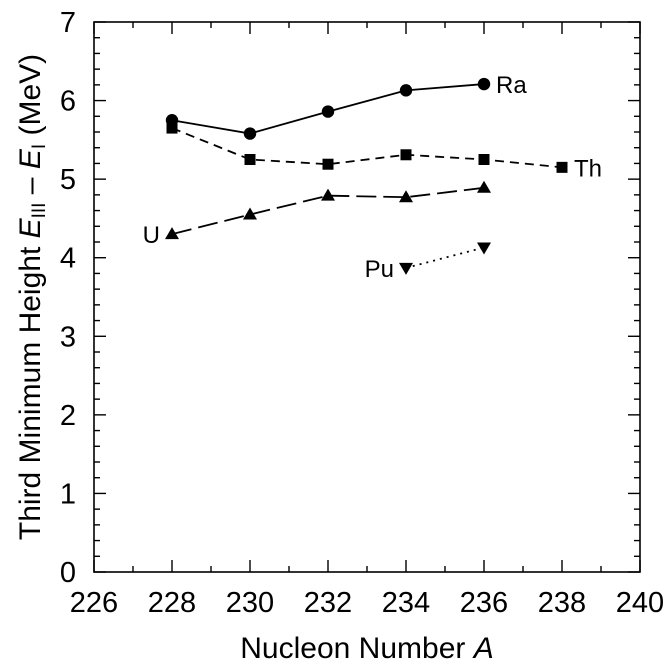 Image resolution: width=668 pixels, height=669 pixels. I want to click on series-pu: Pu, so click(428, 262).